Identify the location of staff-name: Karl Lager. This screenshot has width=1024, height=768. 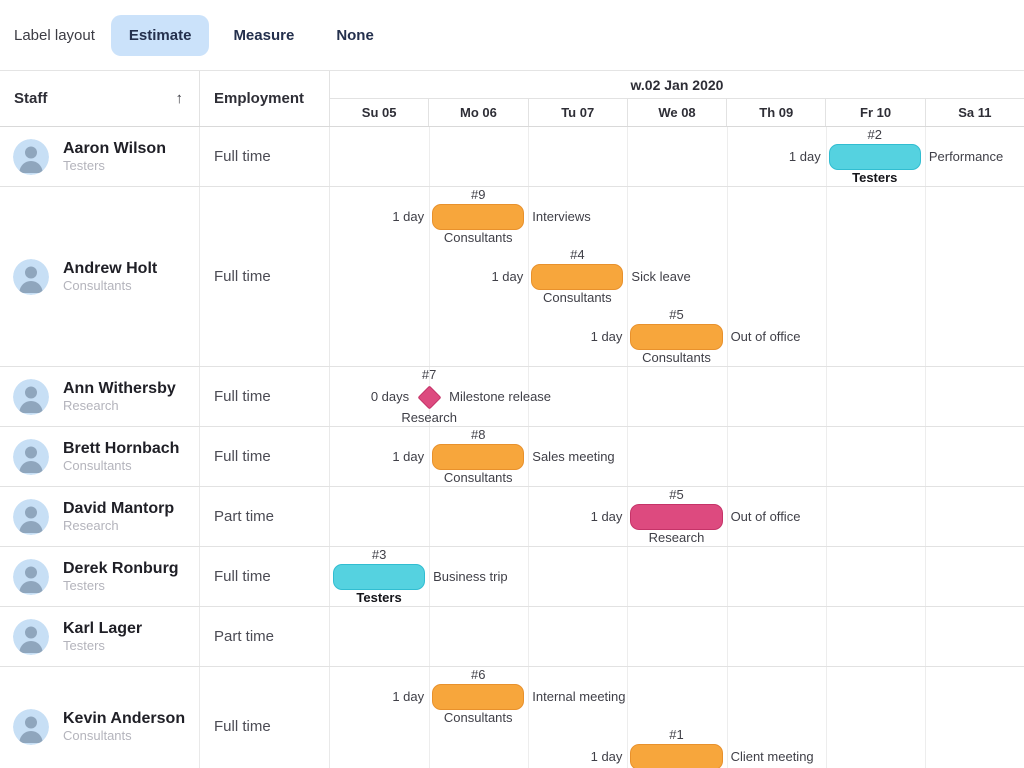
(103, 628).